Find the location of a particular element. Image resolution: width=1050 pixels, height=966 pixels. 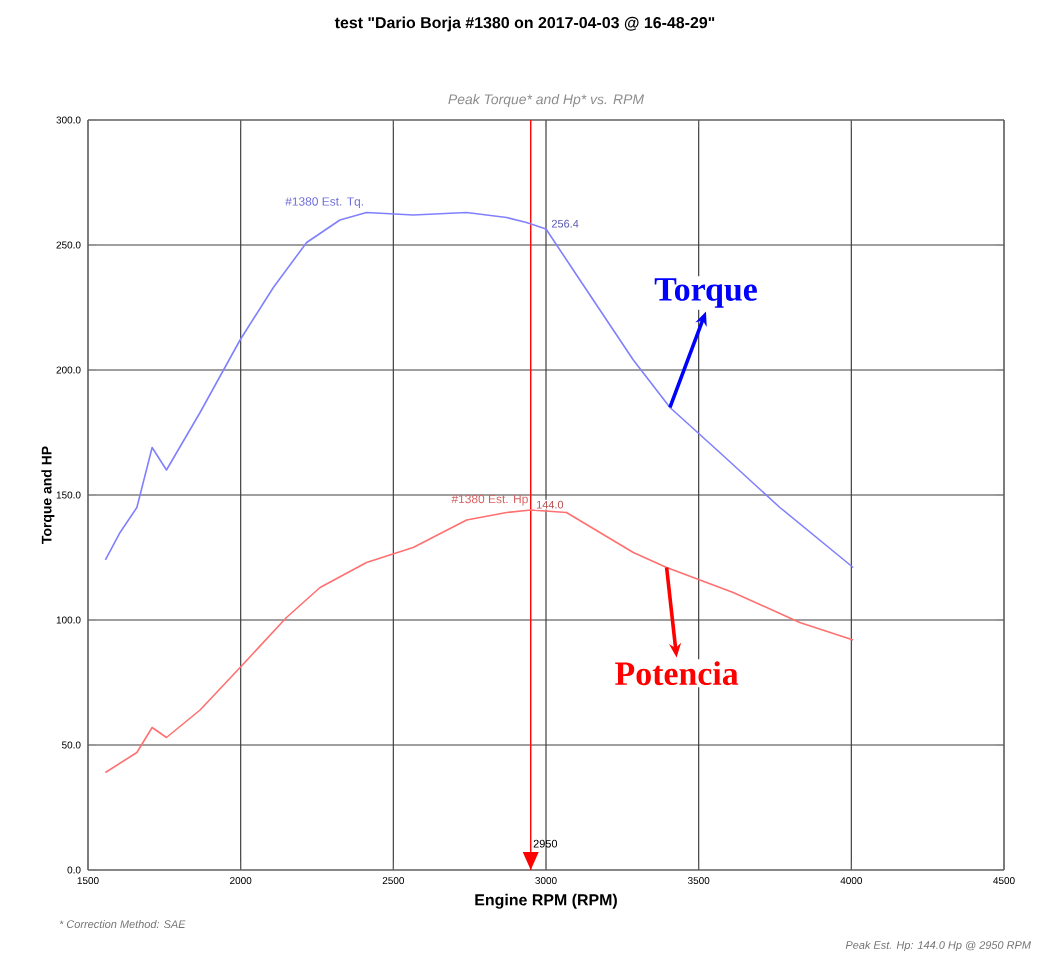

annotation: Potencia is located at coordinates (677, 673).